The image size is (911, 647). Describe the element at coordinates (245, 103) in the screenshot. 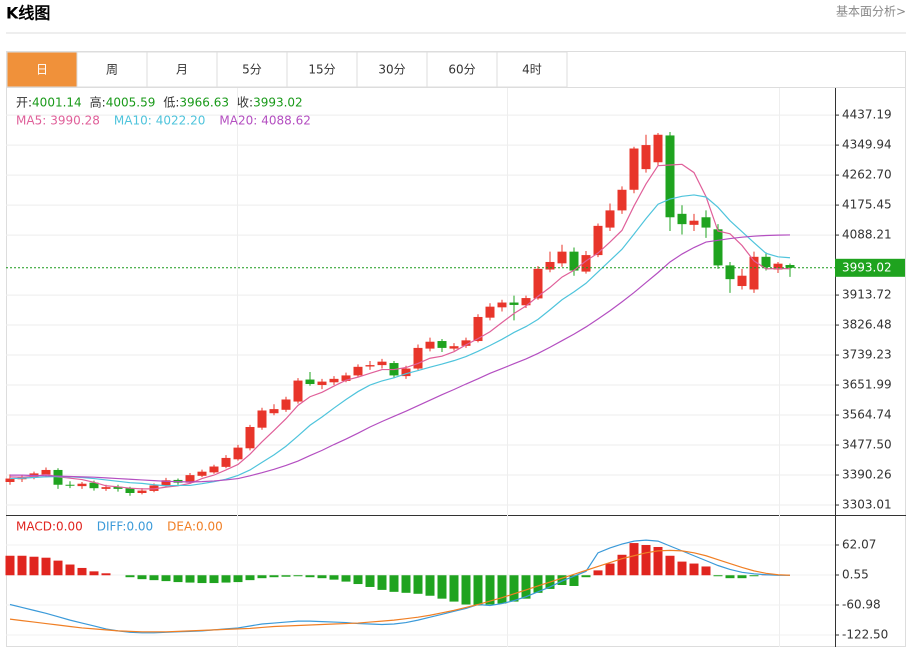

I see `info-label: 收:` at that location.